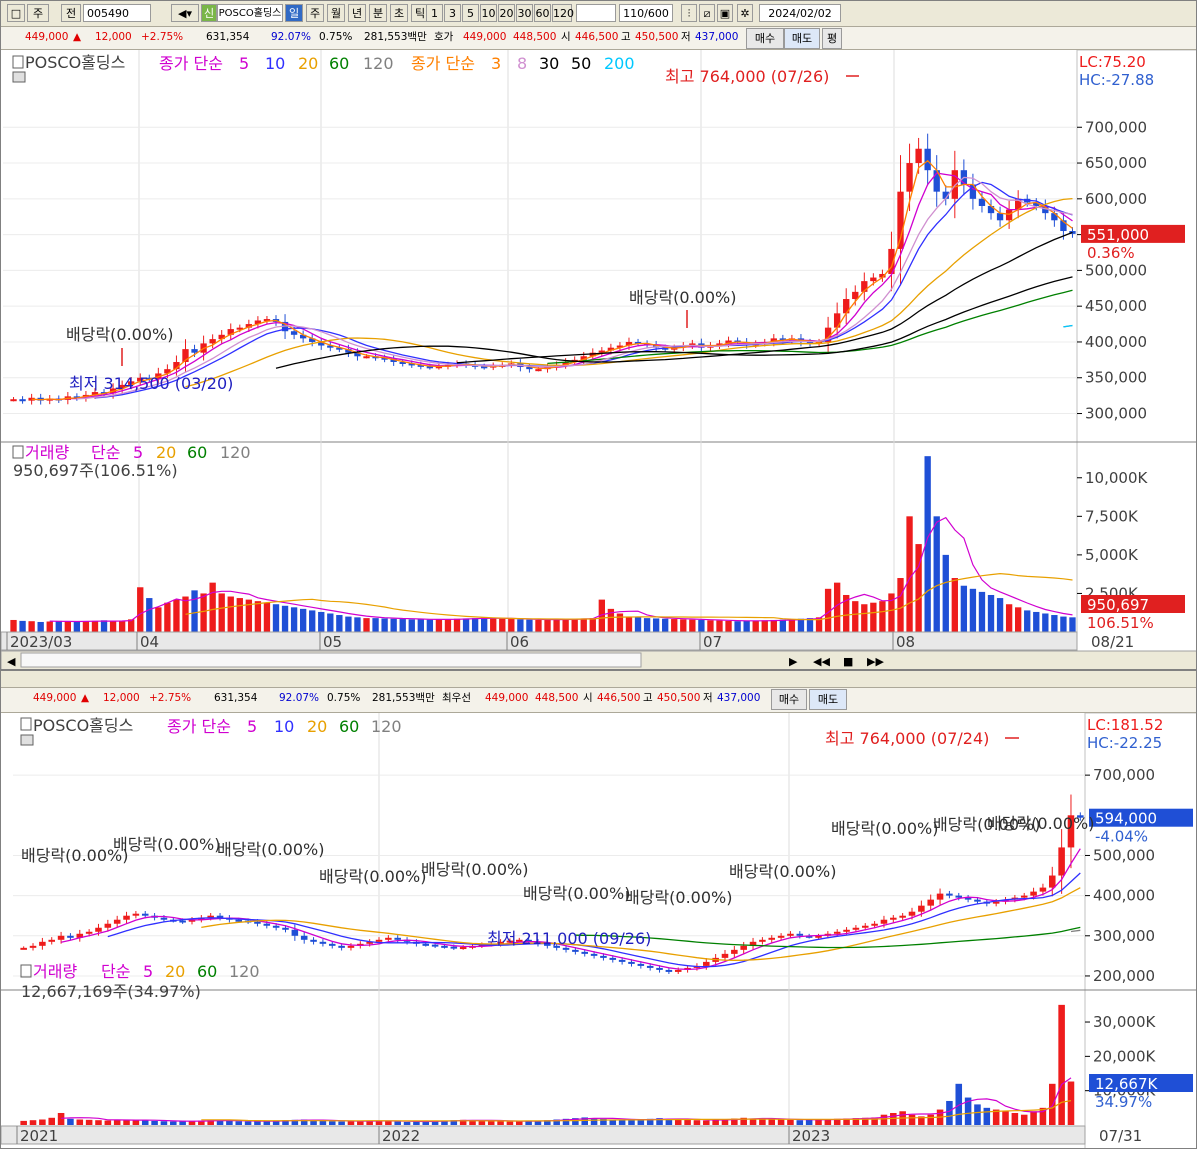 This screenshot has width=1197, height=1149. What do you see at coordinates (596, 13) in the screenshot?
I see `blank-field` at bounding box center [596, 13].